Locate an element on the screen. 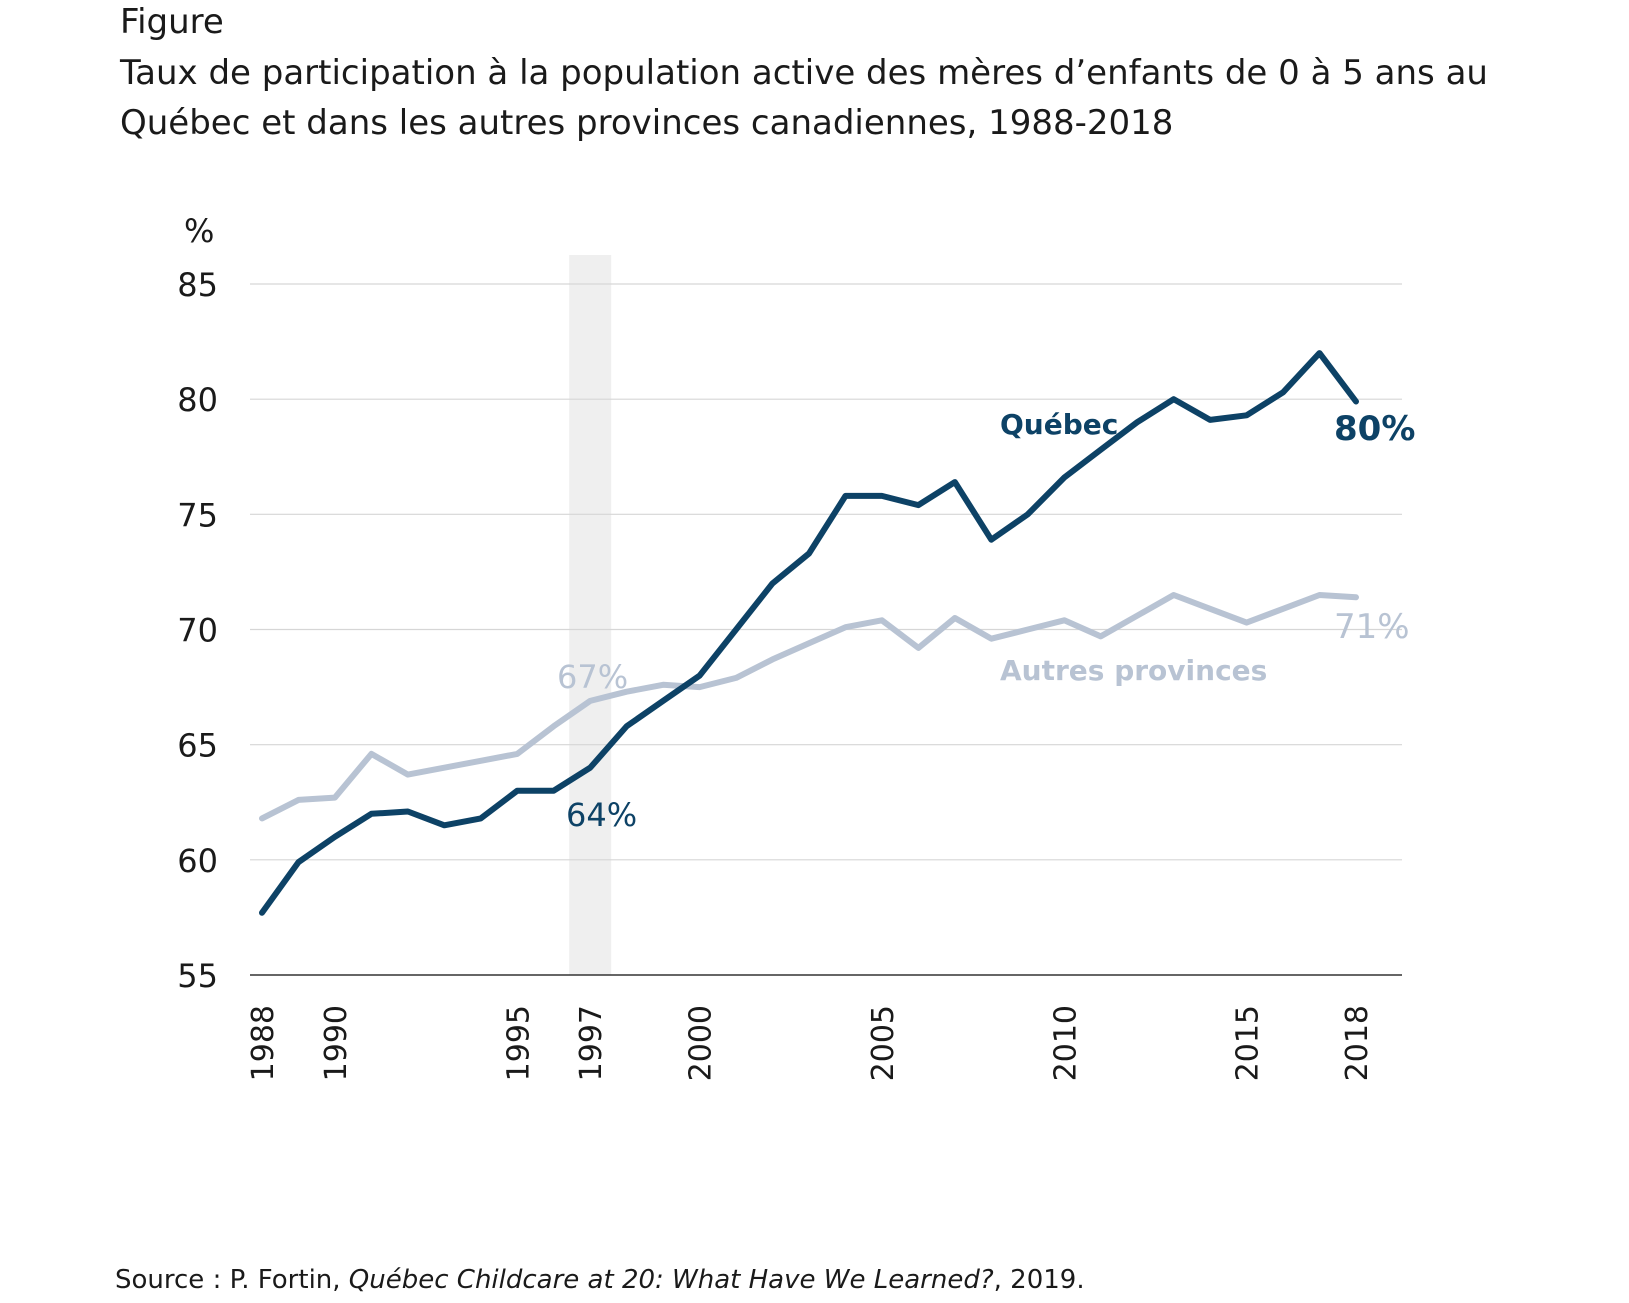 The width and height of the screenshot is (1629, 1303). x-tick-2005: 2005 is located at coordinates (883, 1043).